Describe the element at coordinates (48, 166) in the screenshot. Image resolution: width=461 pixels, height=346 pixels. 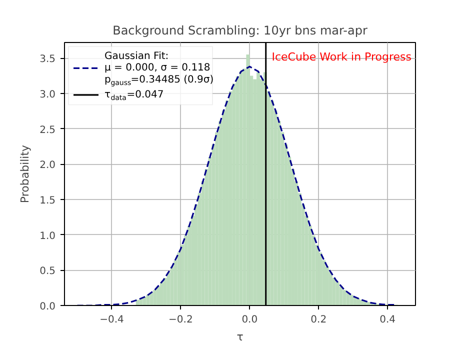
I see `y-tick-label: 2.0` at that location.